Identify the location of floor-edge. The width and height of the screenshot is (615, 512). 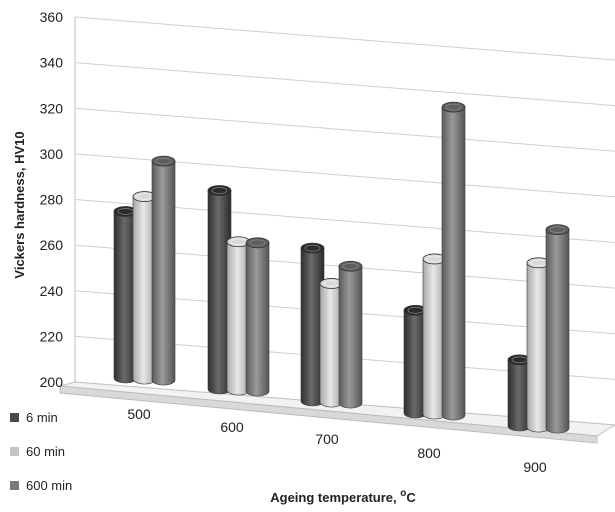
(328, 414).